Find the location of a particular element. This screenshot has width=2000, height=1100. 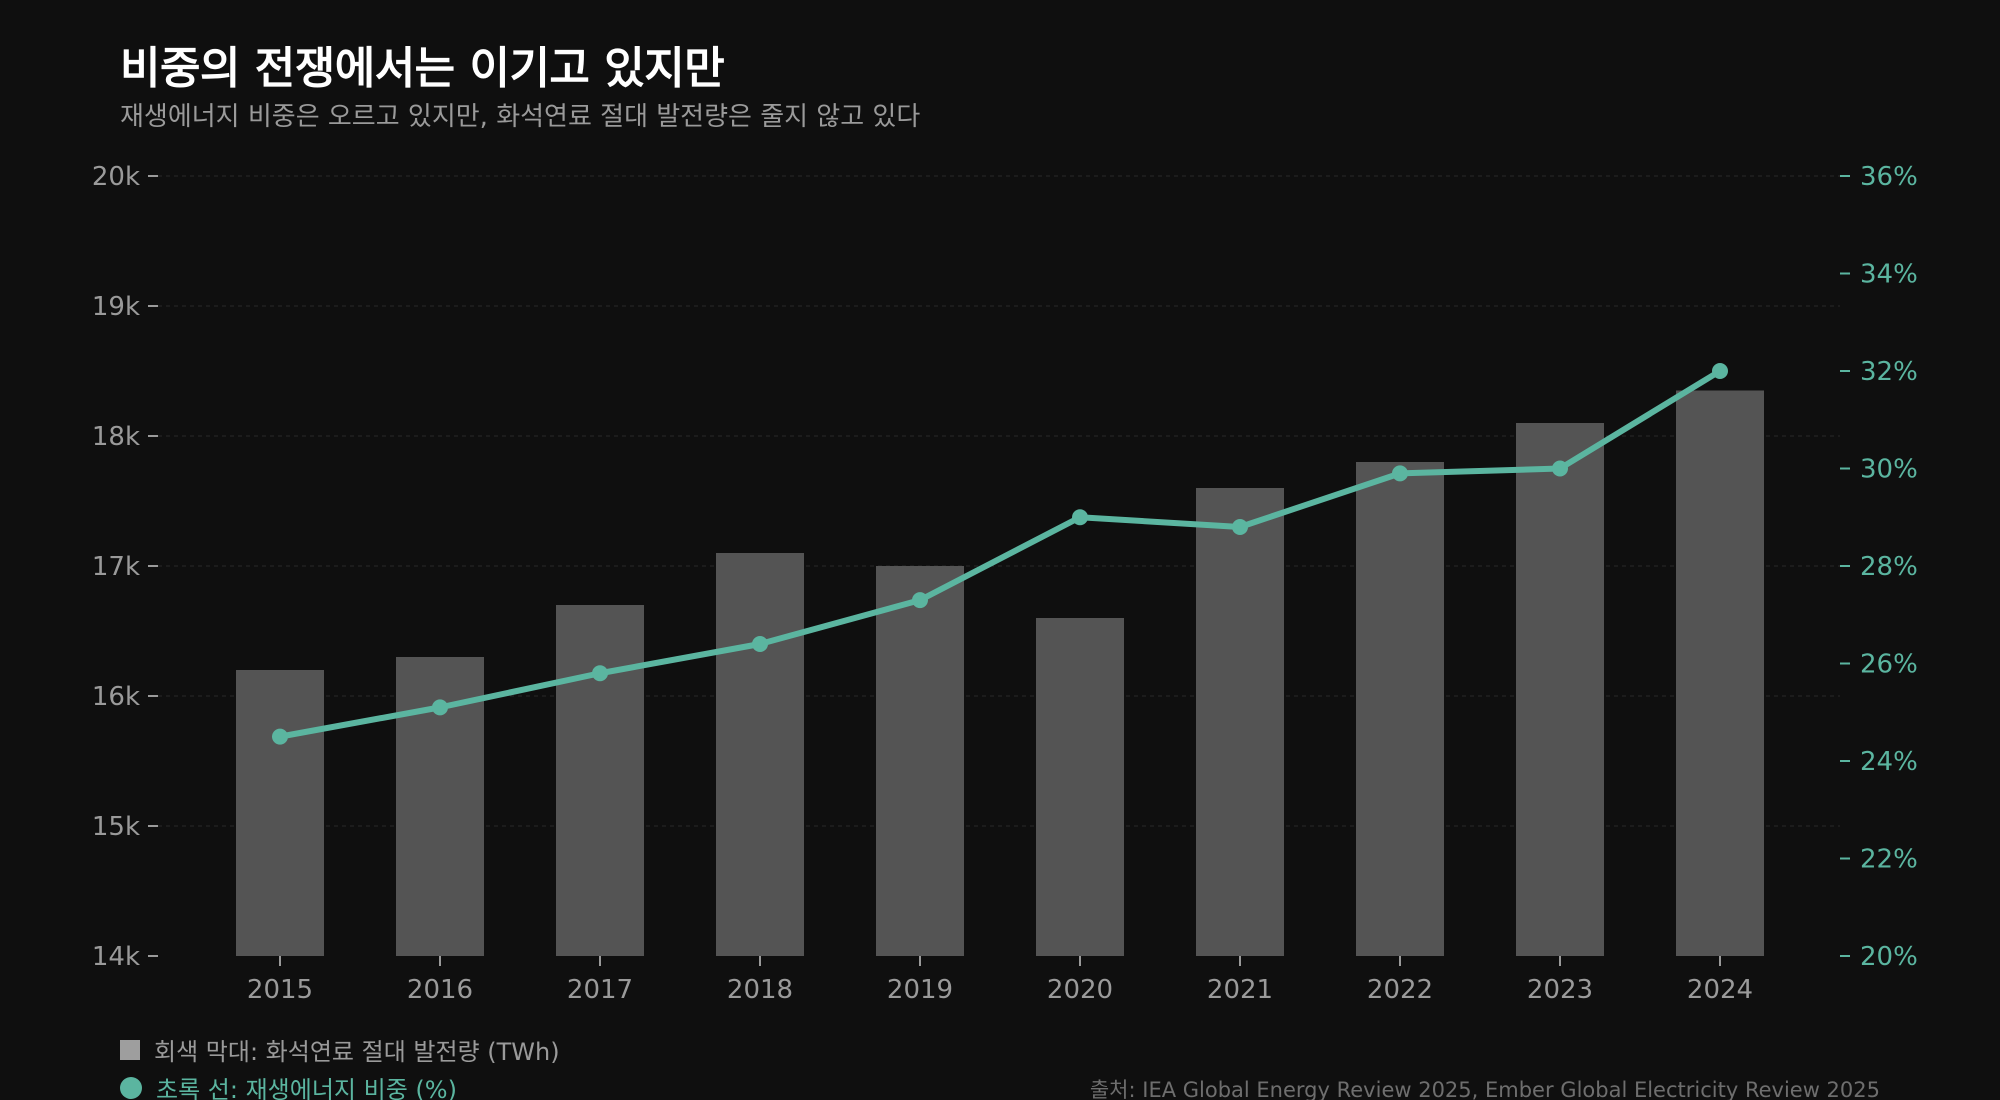

right-axis-tick-label: 20% is located at coordinates (1889, 957).